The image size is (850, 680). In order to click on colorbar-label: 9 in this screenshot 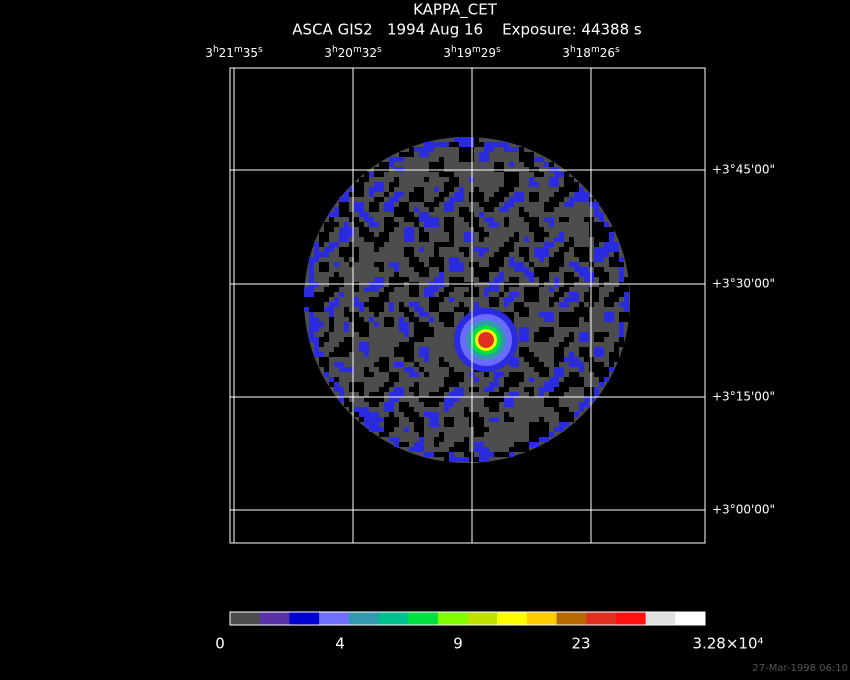, I will do `click(458, 644)`.